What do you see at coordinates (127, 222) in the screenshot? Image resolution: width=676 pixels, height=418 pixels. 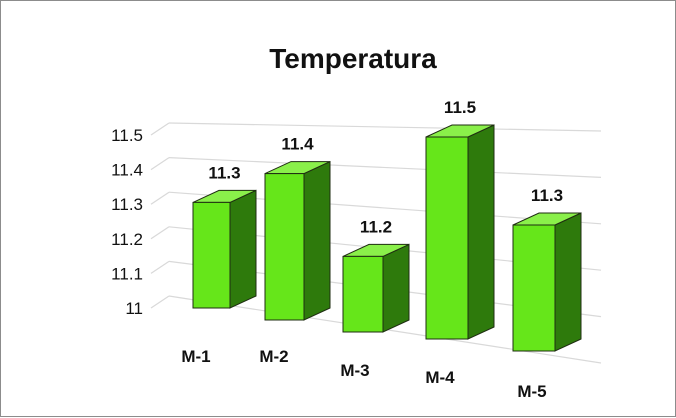 I see `y-axis-ticks: 11 11.1 11.2 11.3 11.4 11.5` at bounding box center [127, 222].